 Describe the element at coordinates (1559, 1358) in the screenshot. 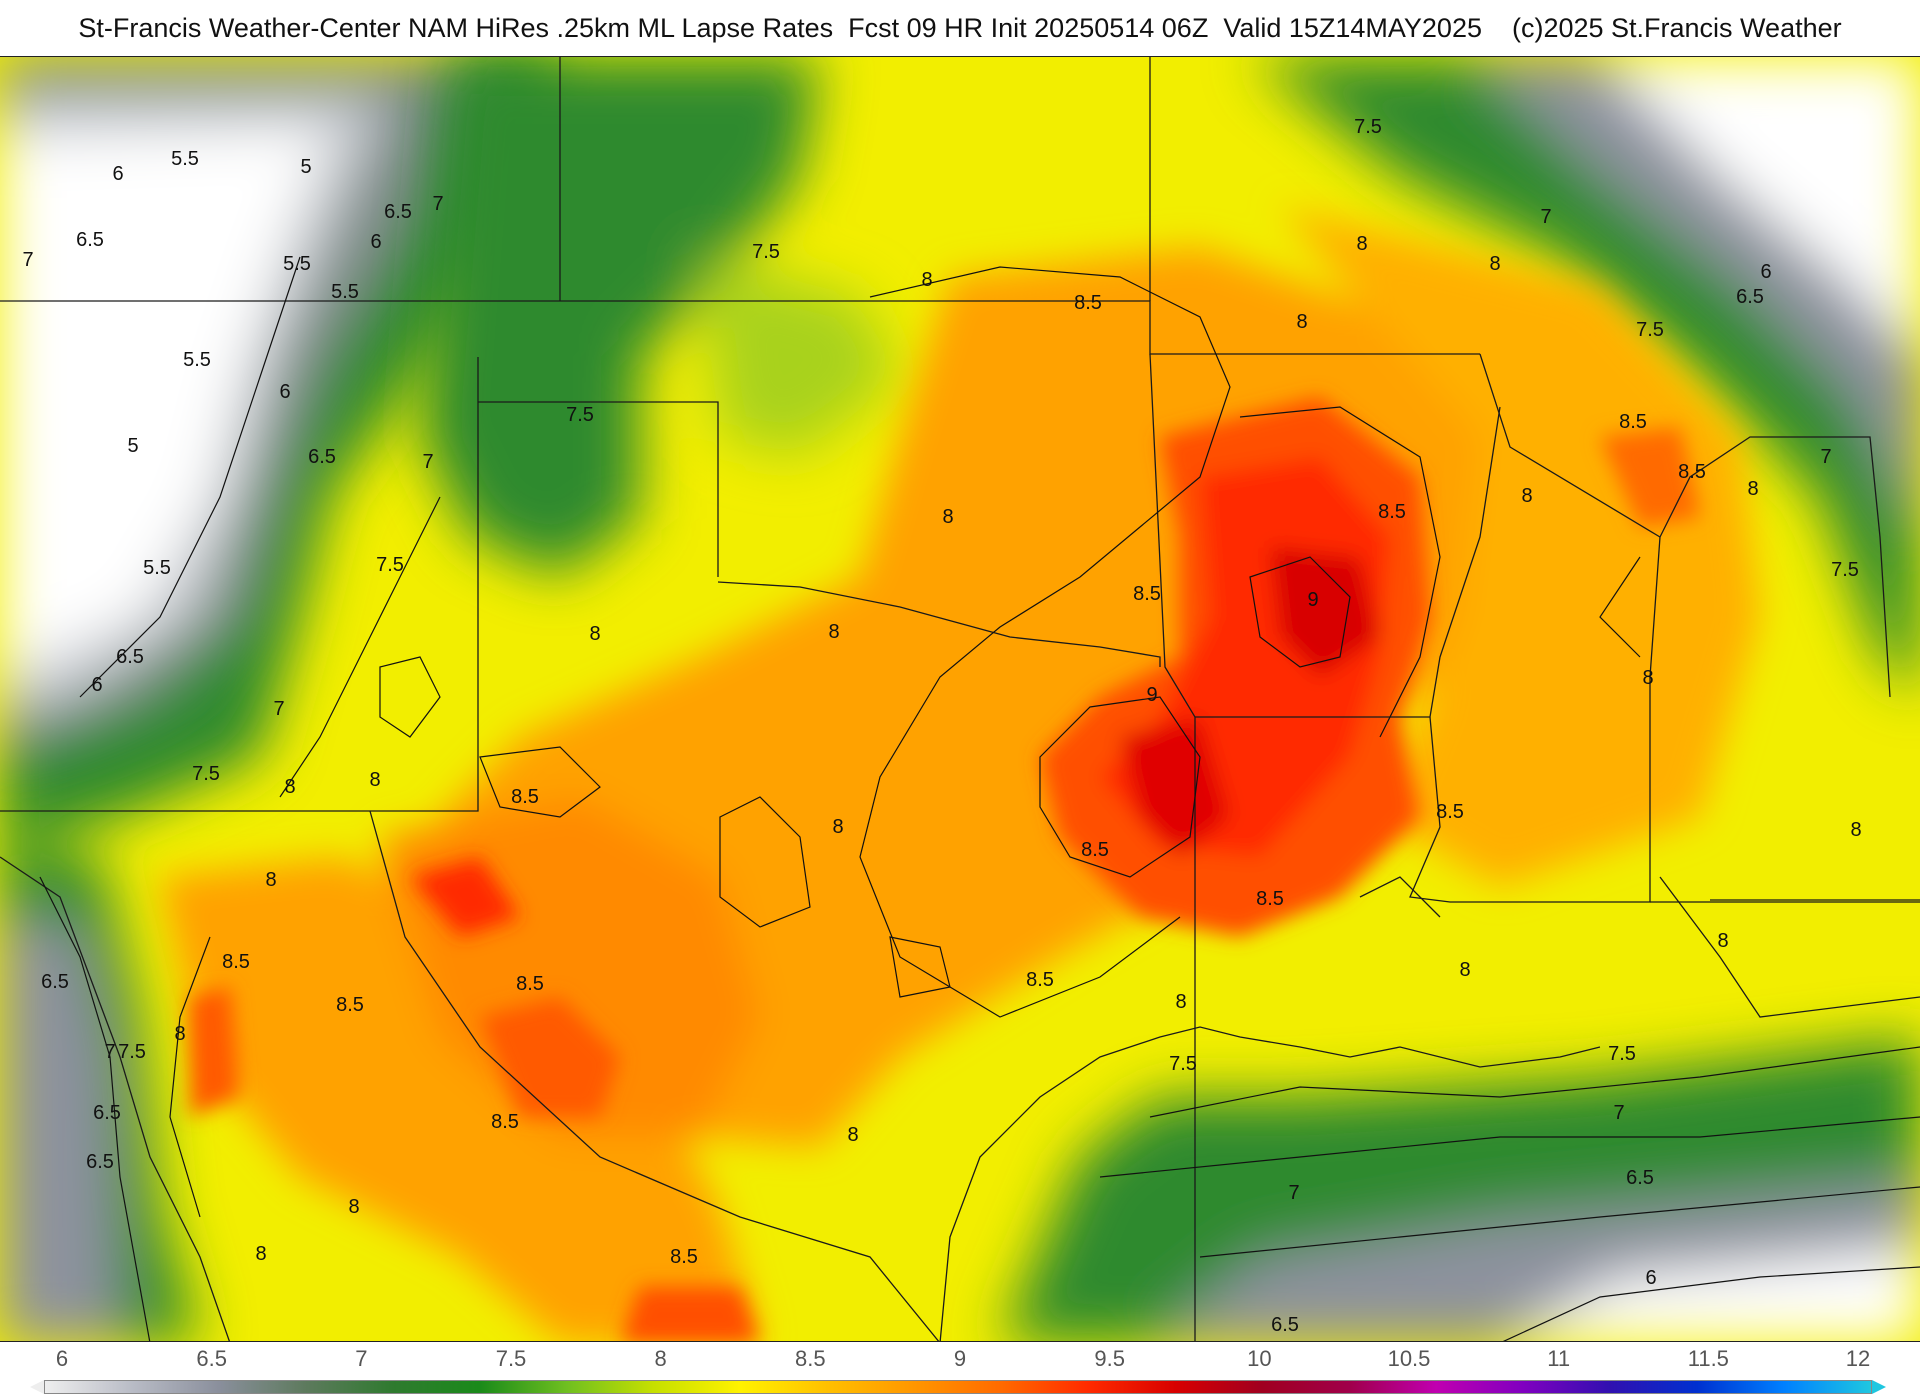

I see `colorbar-tick-label: 11` at that location.